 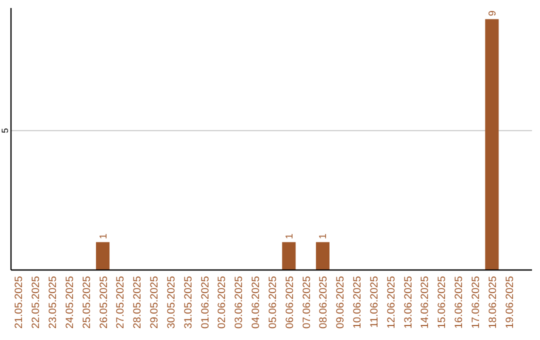 What do you see at coordinates (5, 131) in the screenshot?
I see `y-tick-label: 5` at bounding box center [5, 131].